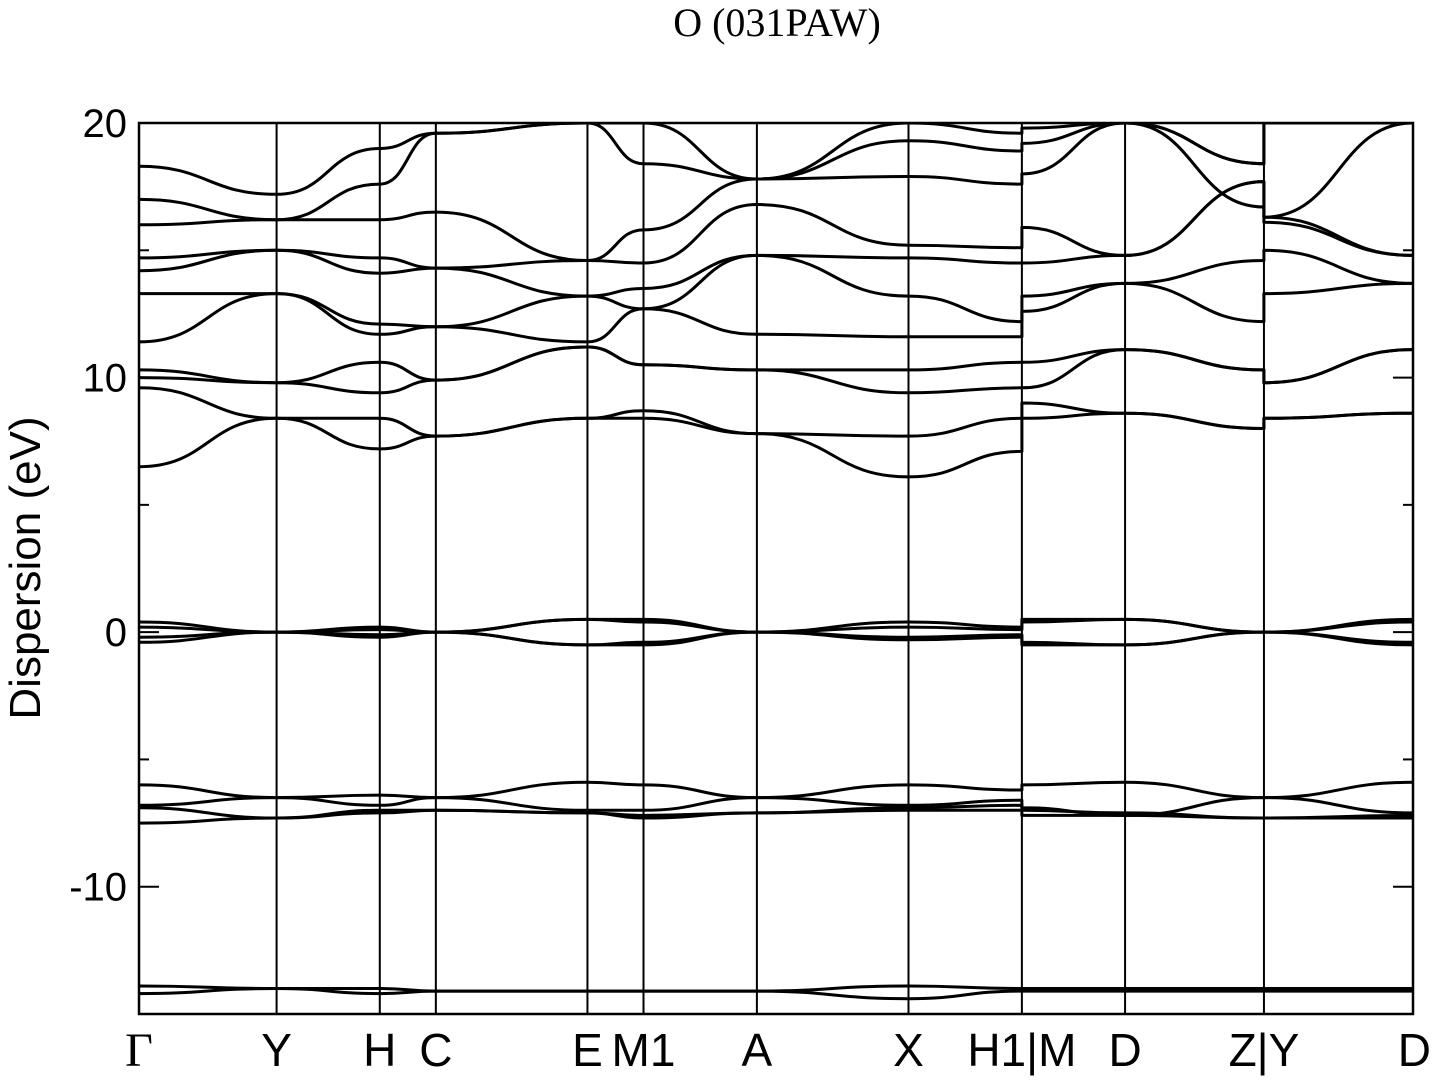 The width and height of the screenshot is (1432, 1080). Describe the element at coordinates (435, 1050) in the screenshot. I see `kpoint-label-3: C` at that location.